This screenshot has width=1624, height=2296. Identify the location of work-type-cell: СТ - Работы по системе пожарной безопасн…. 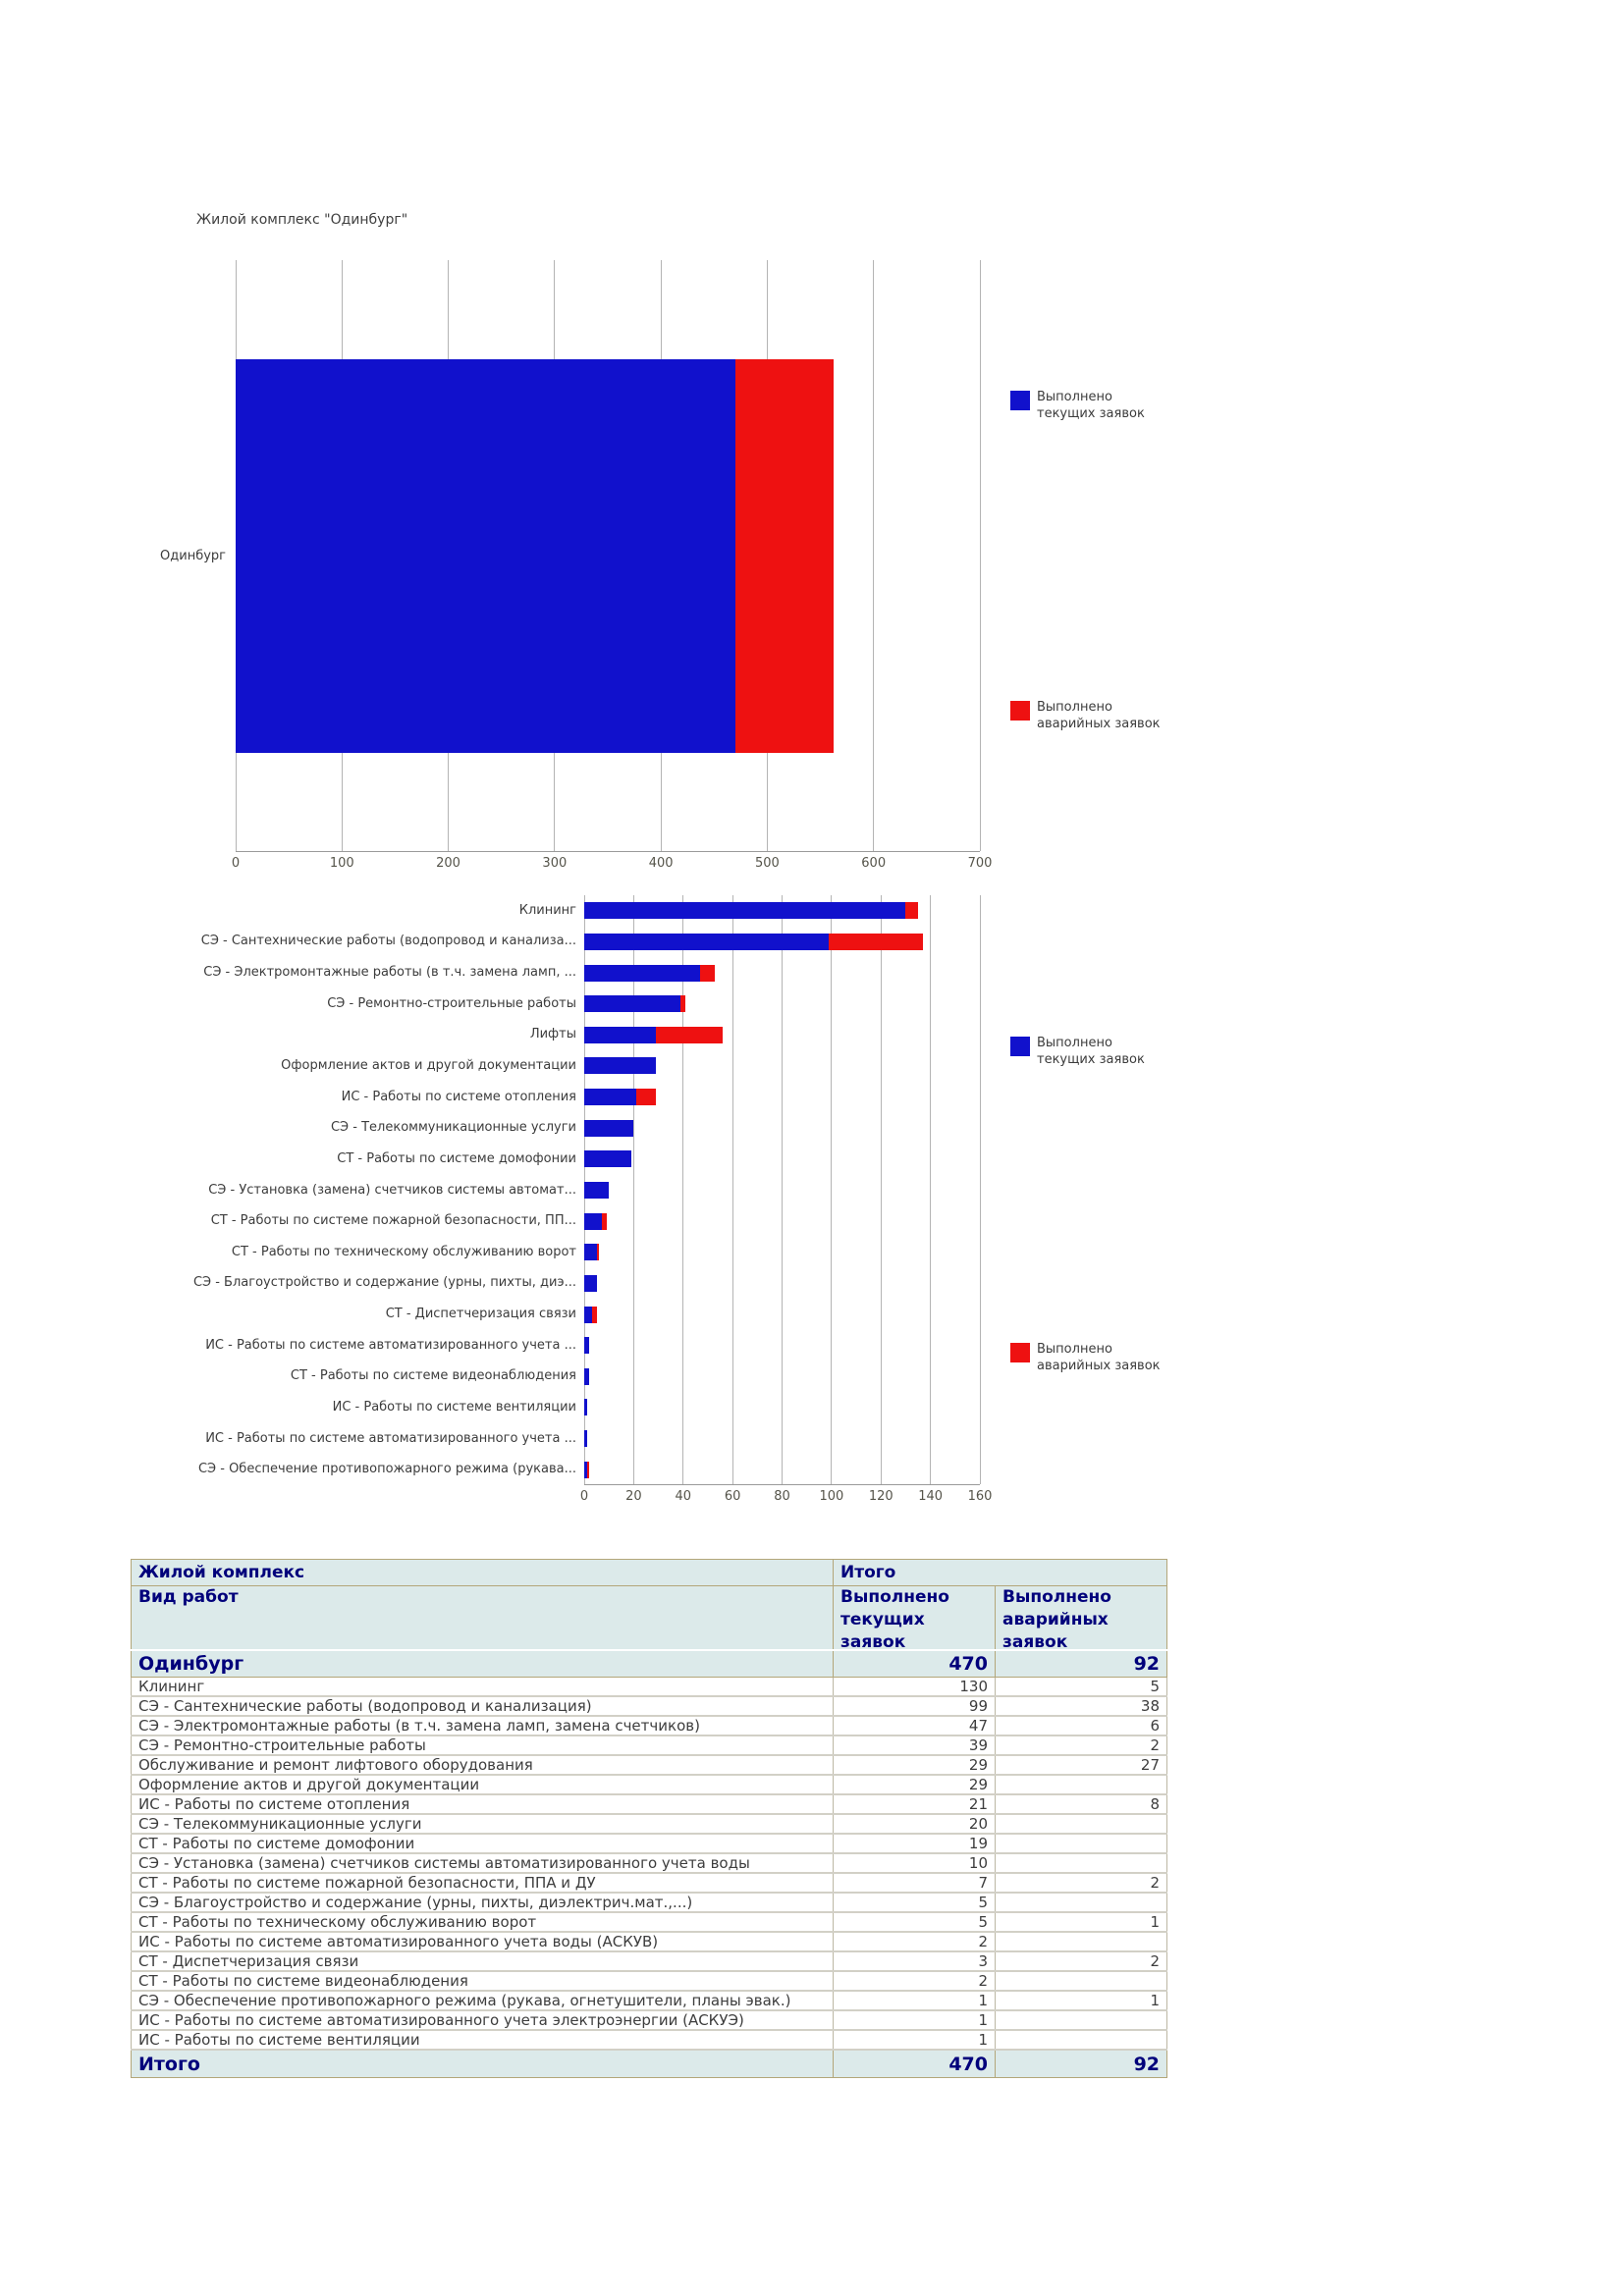
(482, 1883).